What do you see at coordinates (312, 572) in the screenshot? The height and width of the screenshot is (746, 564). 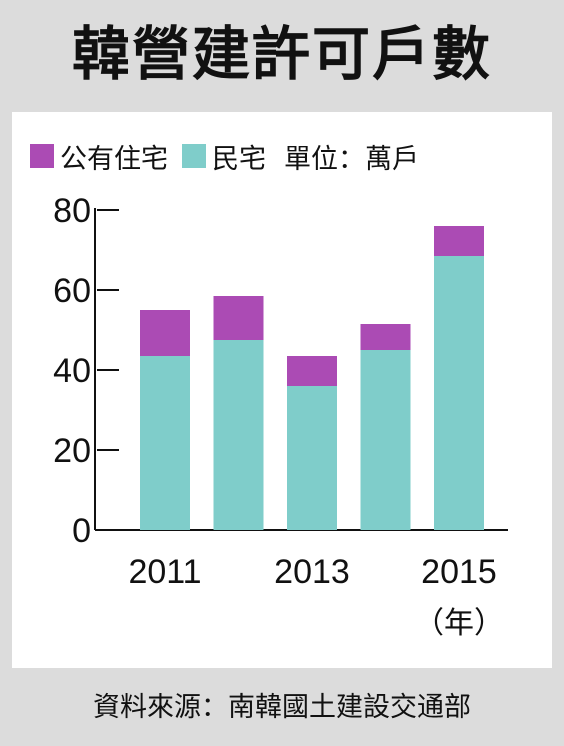 I see `x-tick-label: 2013` at bounding box center [312, 572].